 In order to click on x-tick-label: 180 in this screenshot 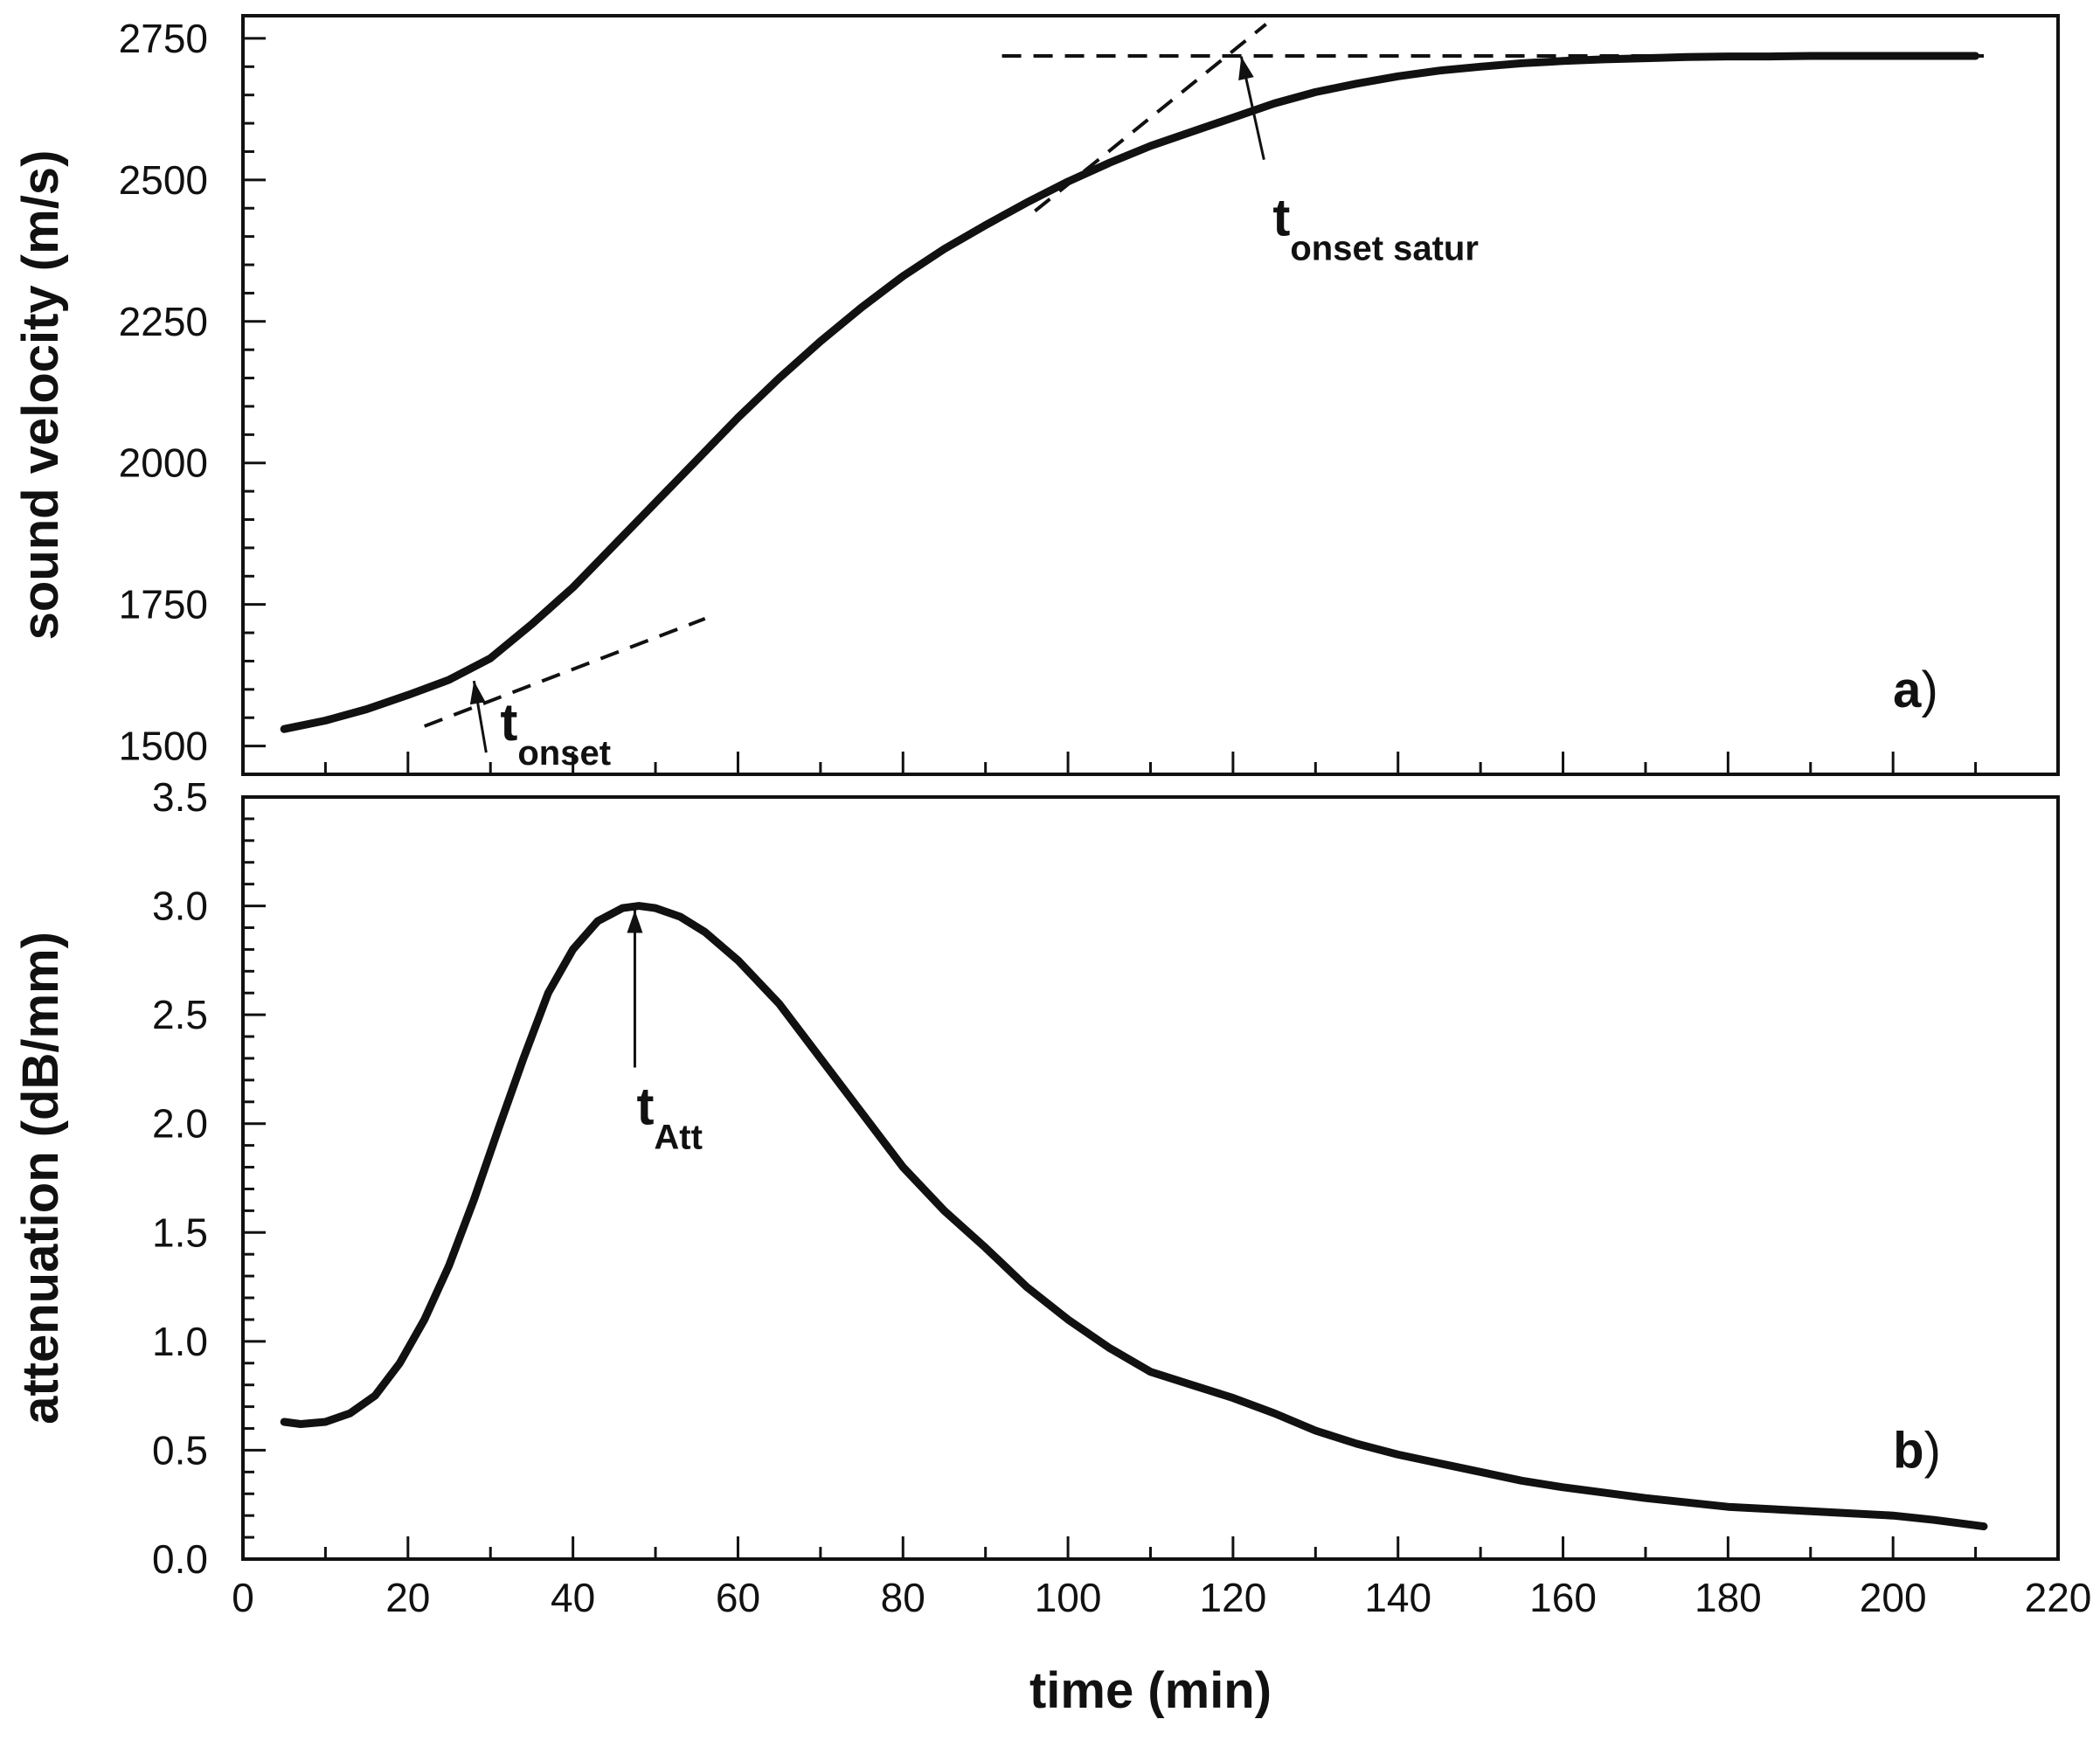, I will do `click(1729, 1598)`.